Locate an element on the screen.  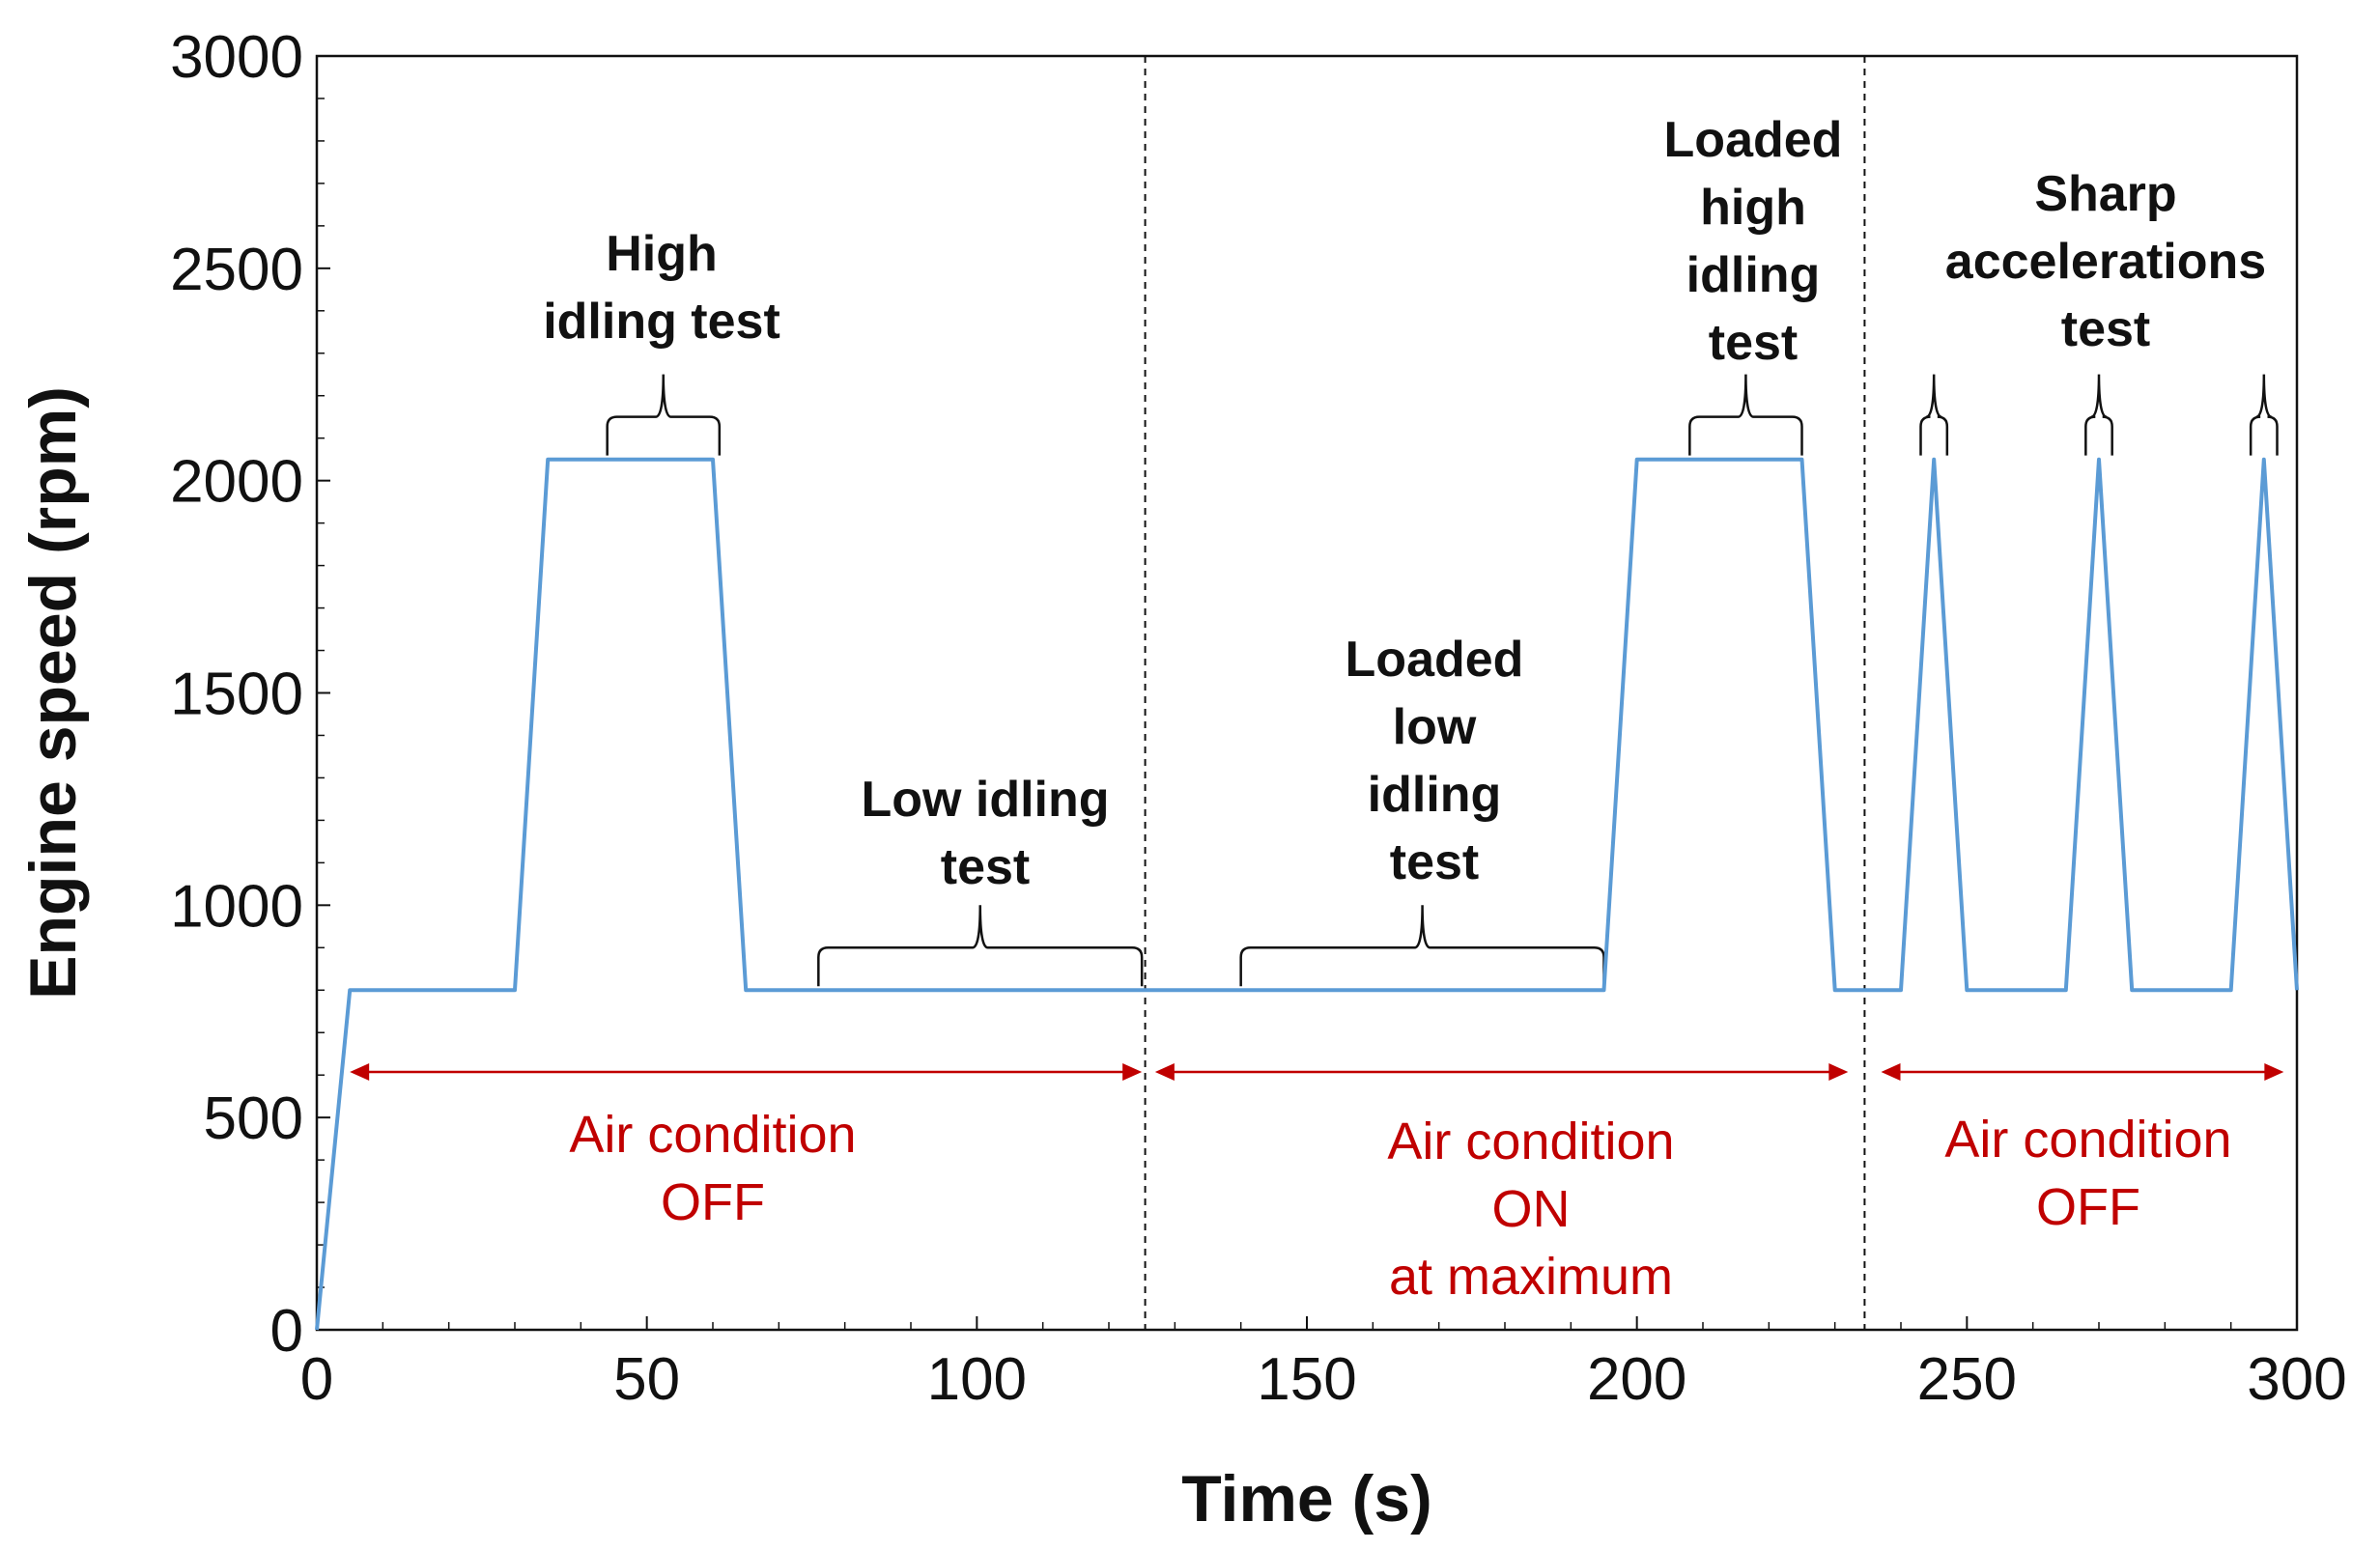
x-tick-label: 300 is located at coordinates (2297, 1379).